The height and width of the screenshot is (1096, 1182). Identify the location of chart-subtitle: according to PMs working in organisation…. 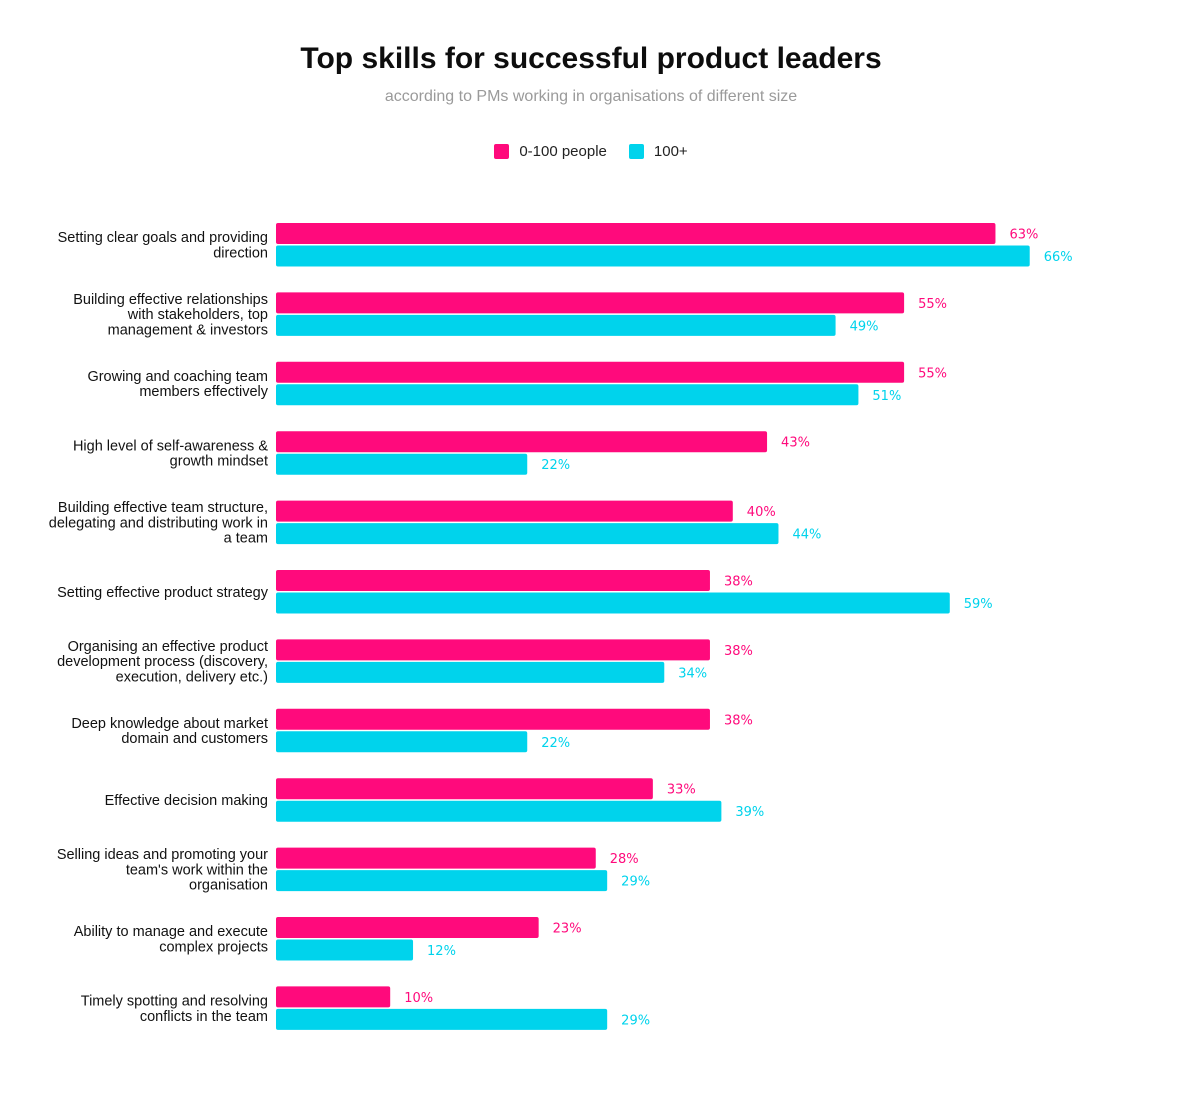
(591, 96).